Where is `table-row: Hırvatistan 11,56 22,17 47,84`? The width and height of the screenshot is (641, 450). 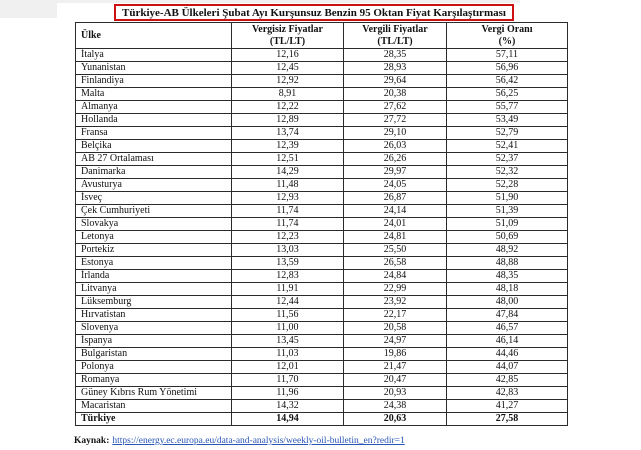 table-row: Hırvatistan 11,56 22,17 47,84 is located at coordinates (321, 315).